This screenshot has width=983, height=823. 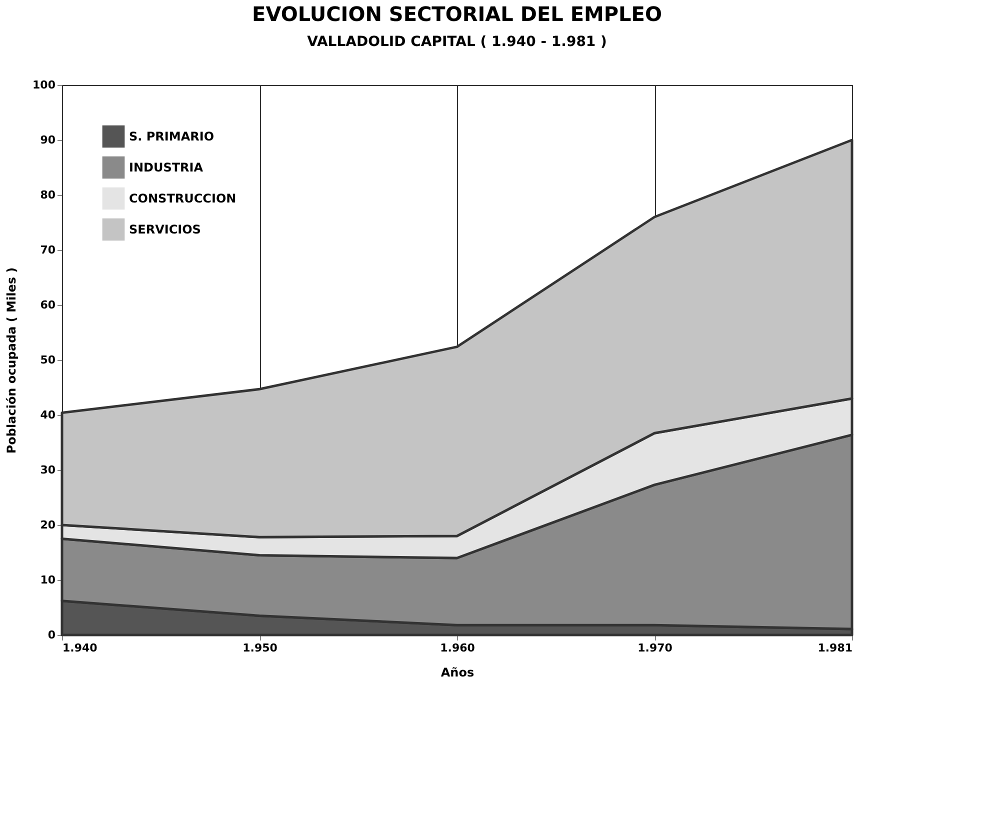 I want to click on legend-label: CONSTRUCCION, so click(x=182, y=199).